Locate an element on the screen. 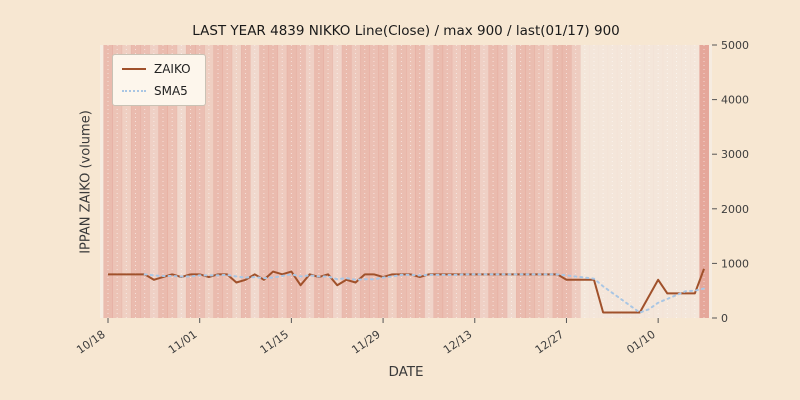 This screenshot has width=800, height=400. x-axis-label: DATE is located at coordinates (406, 372).